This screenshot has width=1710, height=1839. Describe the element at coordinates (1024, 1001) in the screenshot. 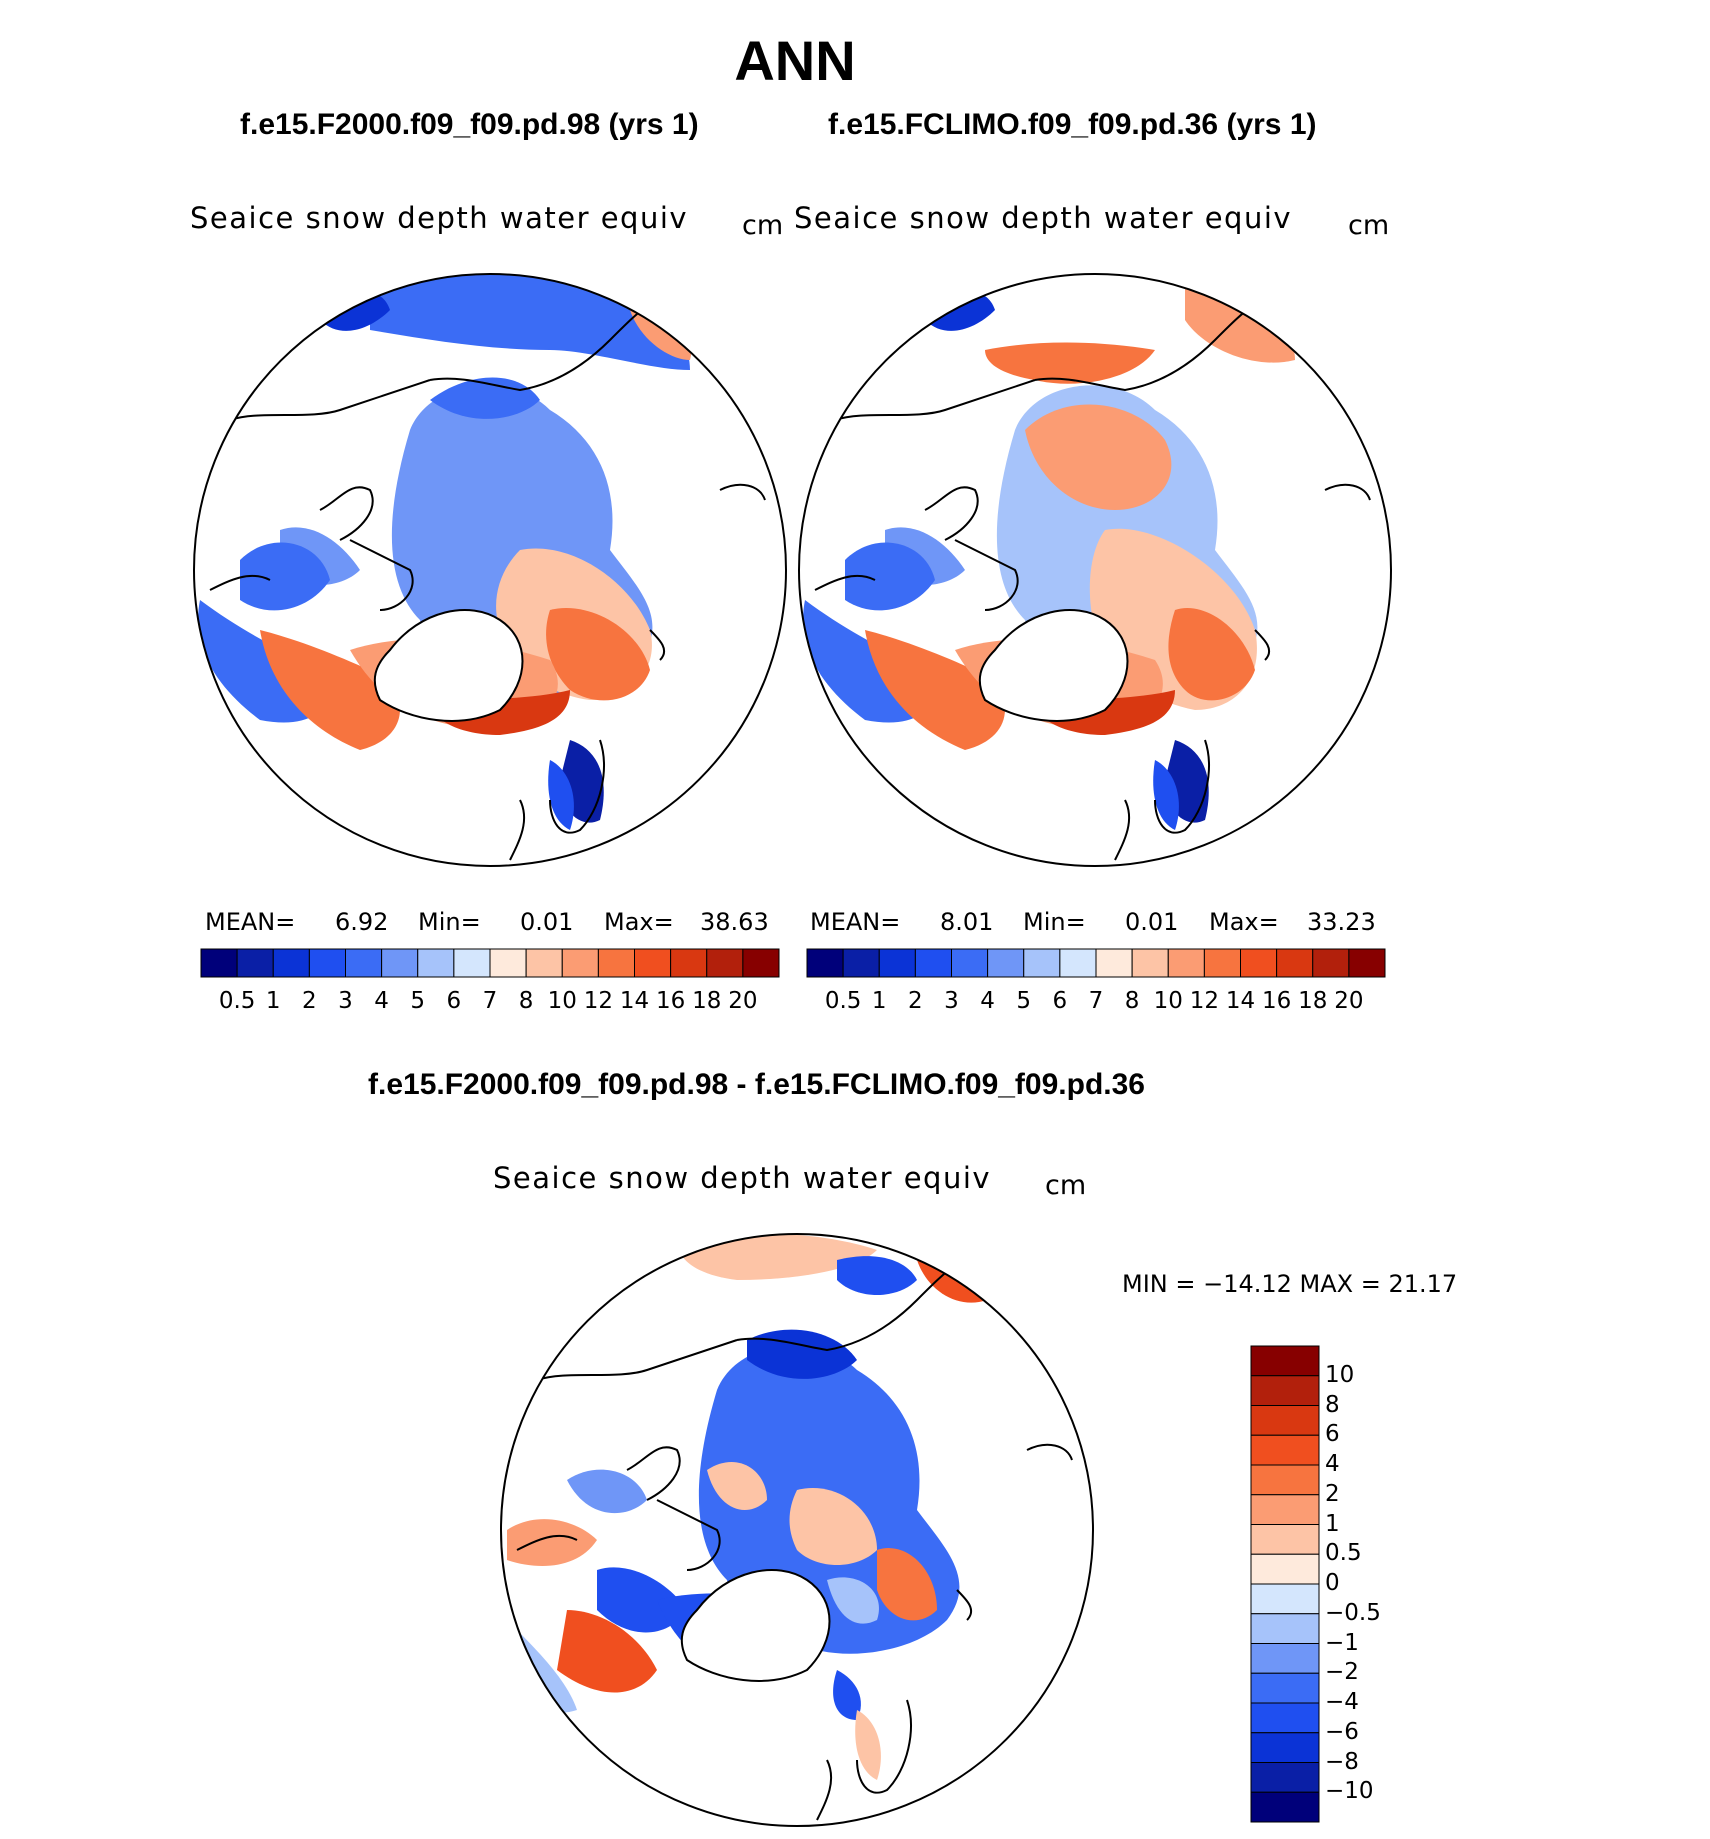

I see `panel-2-colorbar-tick-label: 5` at that location.